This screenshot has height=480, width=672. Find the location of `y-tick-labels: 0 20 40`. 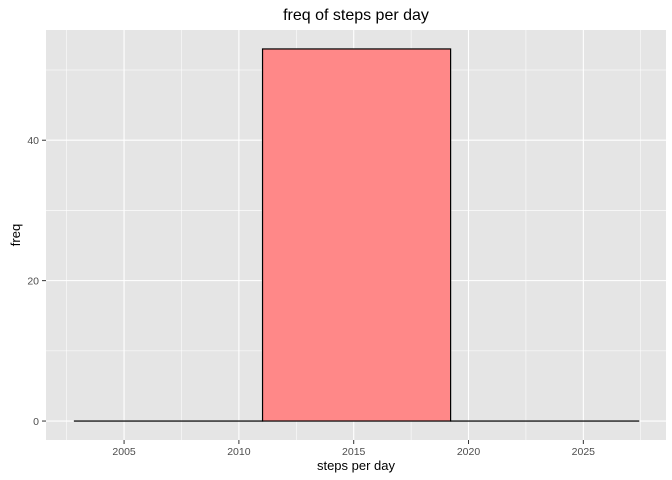

y-tick-labels: 0 20 40 is located at coordinates (33, 281).